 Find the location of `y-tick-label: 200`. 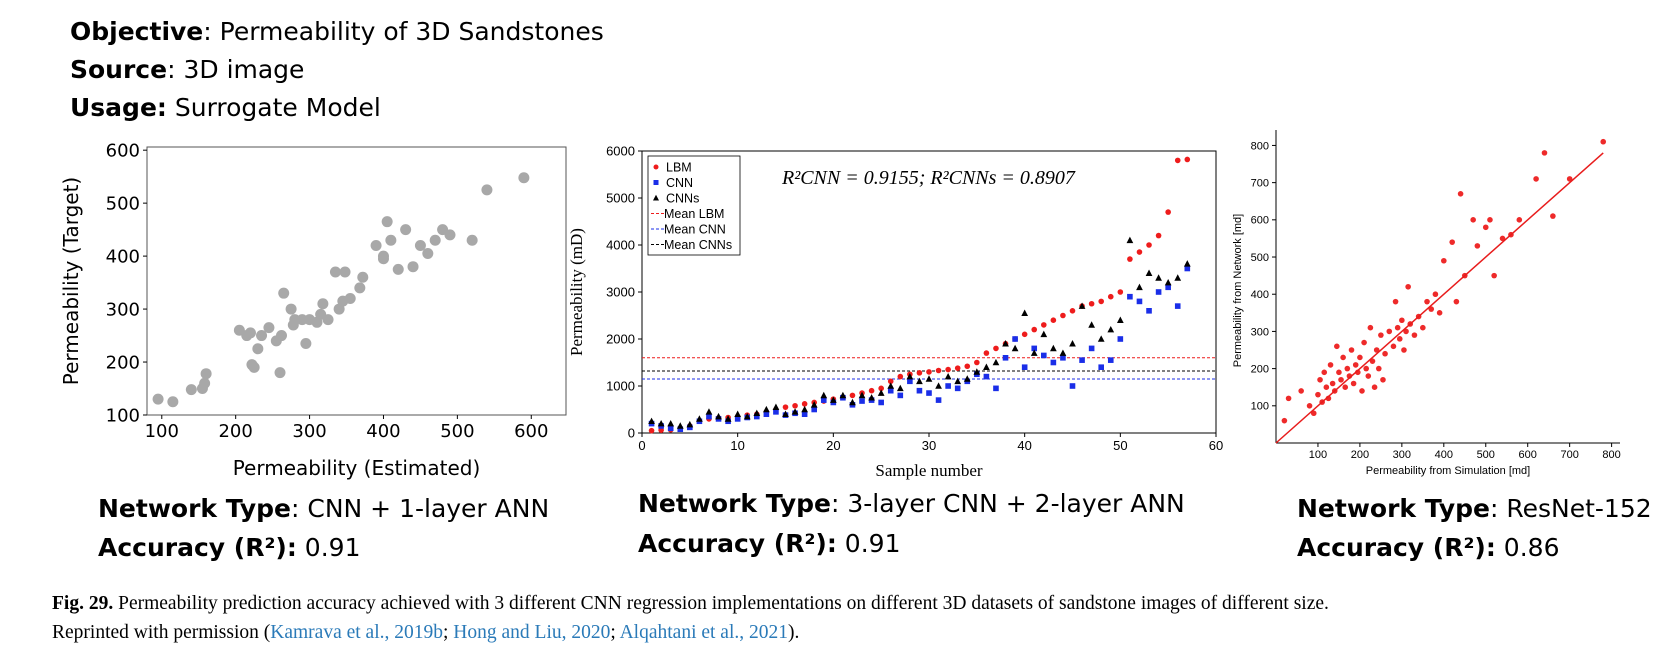

y-tick-label: 200 is located at coordinates (123, 362).